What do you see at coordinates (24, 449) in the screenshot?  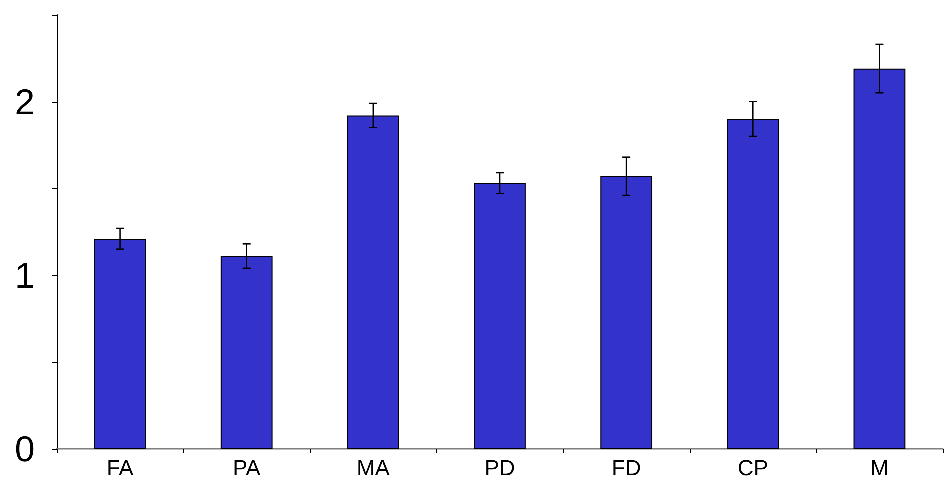 I see `y-tick-label: 0` at bounding box center [24, 449].